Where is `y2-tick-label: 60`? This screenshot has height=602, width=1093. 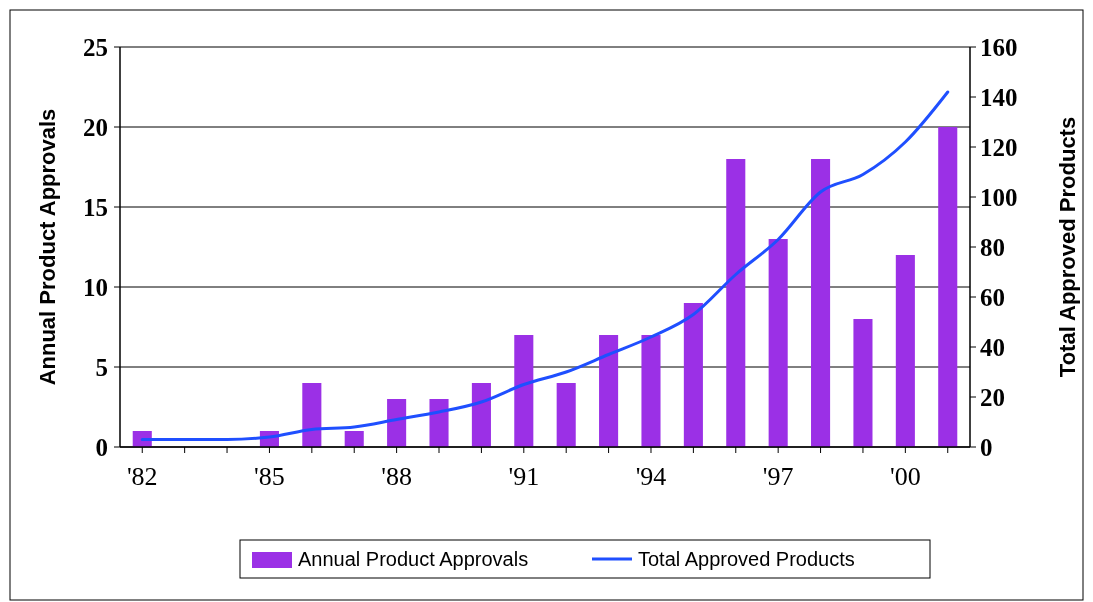 y2-tick-label: 60 is located at coordinates (992, 297).